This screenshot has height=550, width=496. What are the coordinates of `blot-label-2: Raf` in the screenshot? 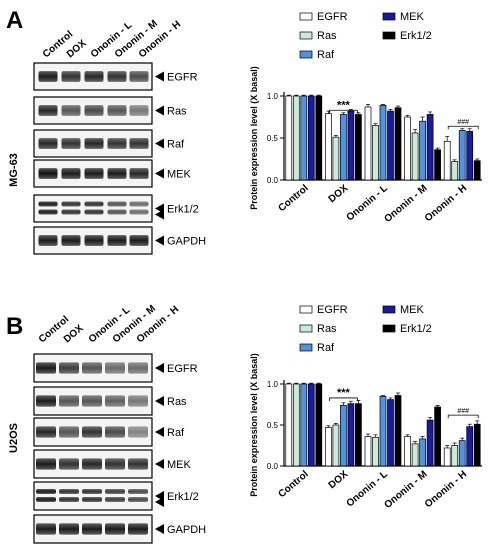 It's located at (176, 433).